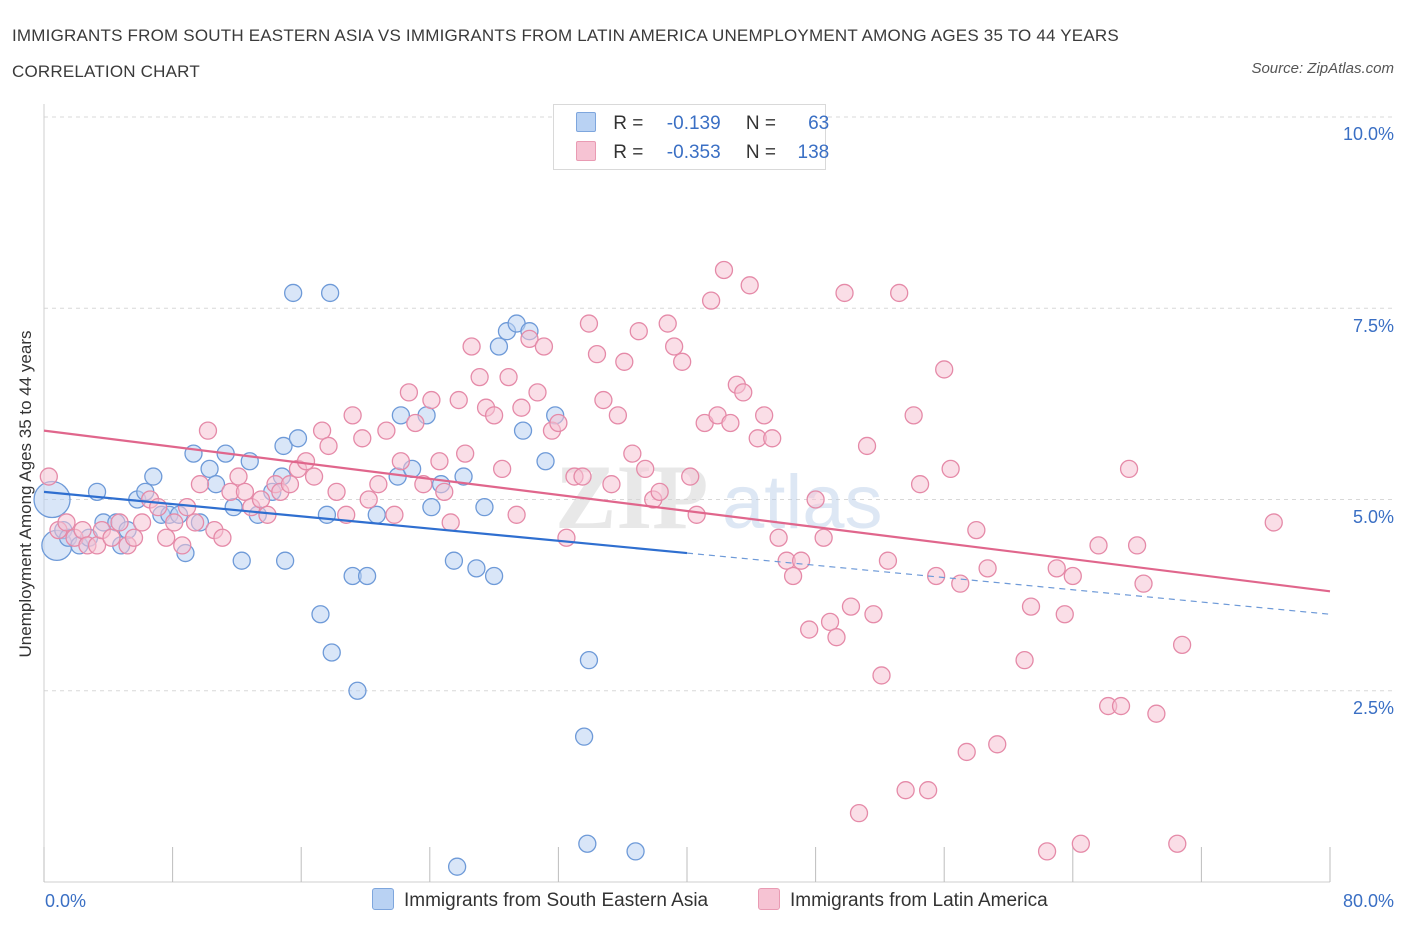 The height and width of the screenshot is (930, 1406). What do you see at coordinates (702, 124) in the screenshot?
I see `legend-row-south-eastern-asia: R = -0.139 N = 63` at bounding box center [702, 124].